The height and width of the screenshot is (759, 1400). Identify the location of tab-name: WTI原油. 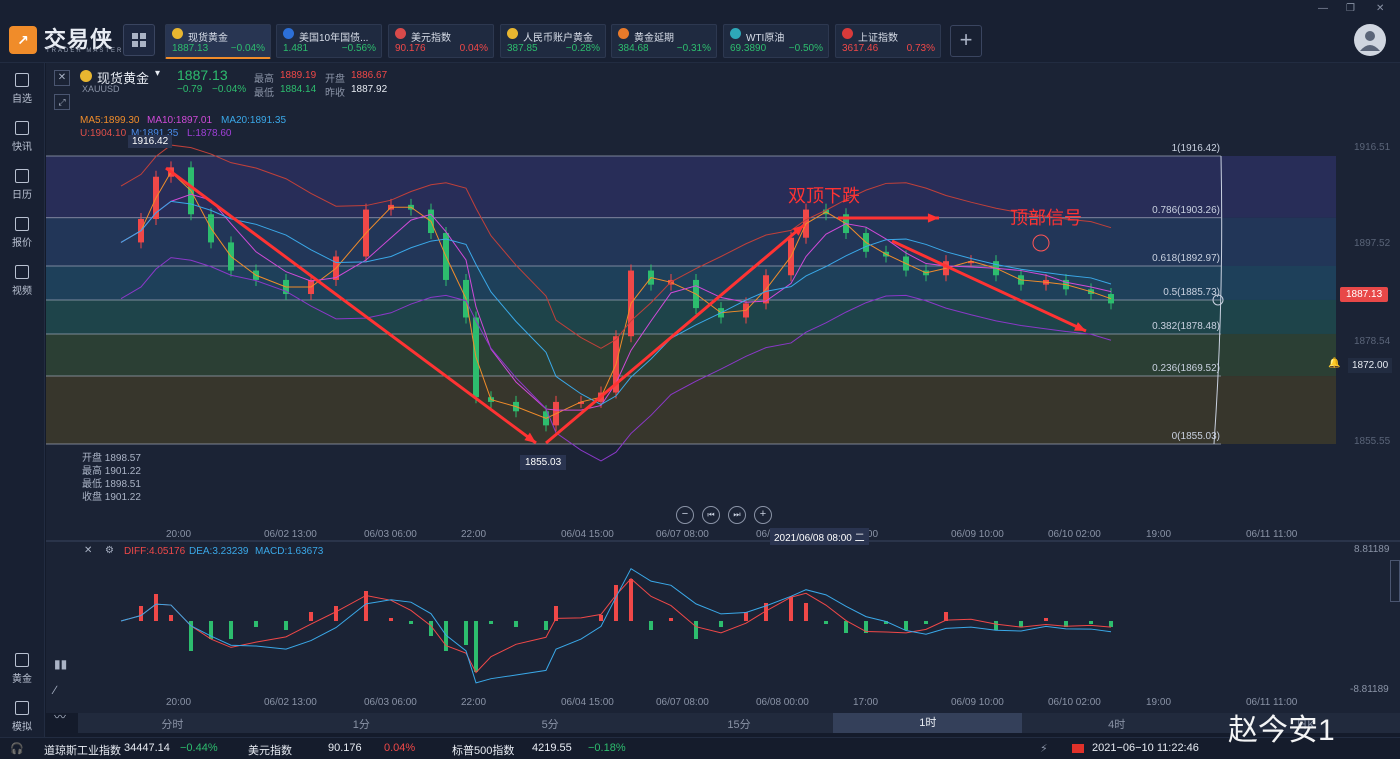
(765, 38).